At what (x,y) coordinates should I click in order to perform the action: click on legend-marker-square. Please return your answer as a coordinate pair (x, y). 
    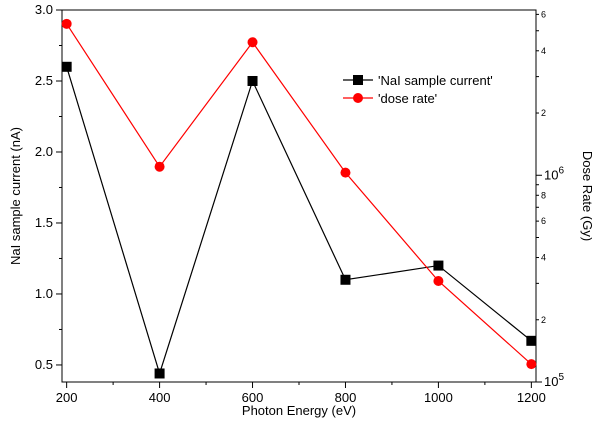
    Looking at the image, I should click on (358, 80).